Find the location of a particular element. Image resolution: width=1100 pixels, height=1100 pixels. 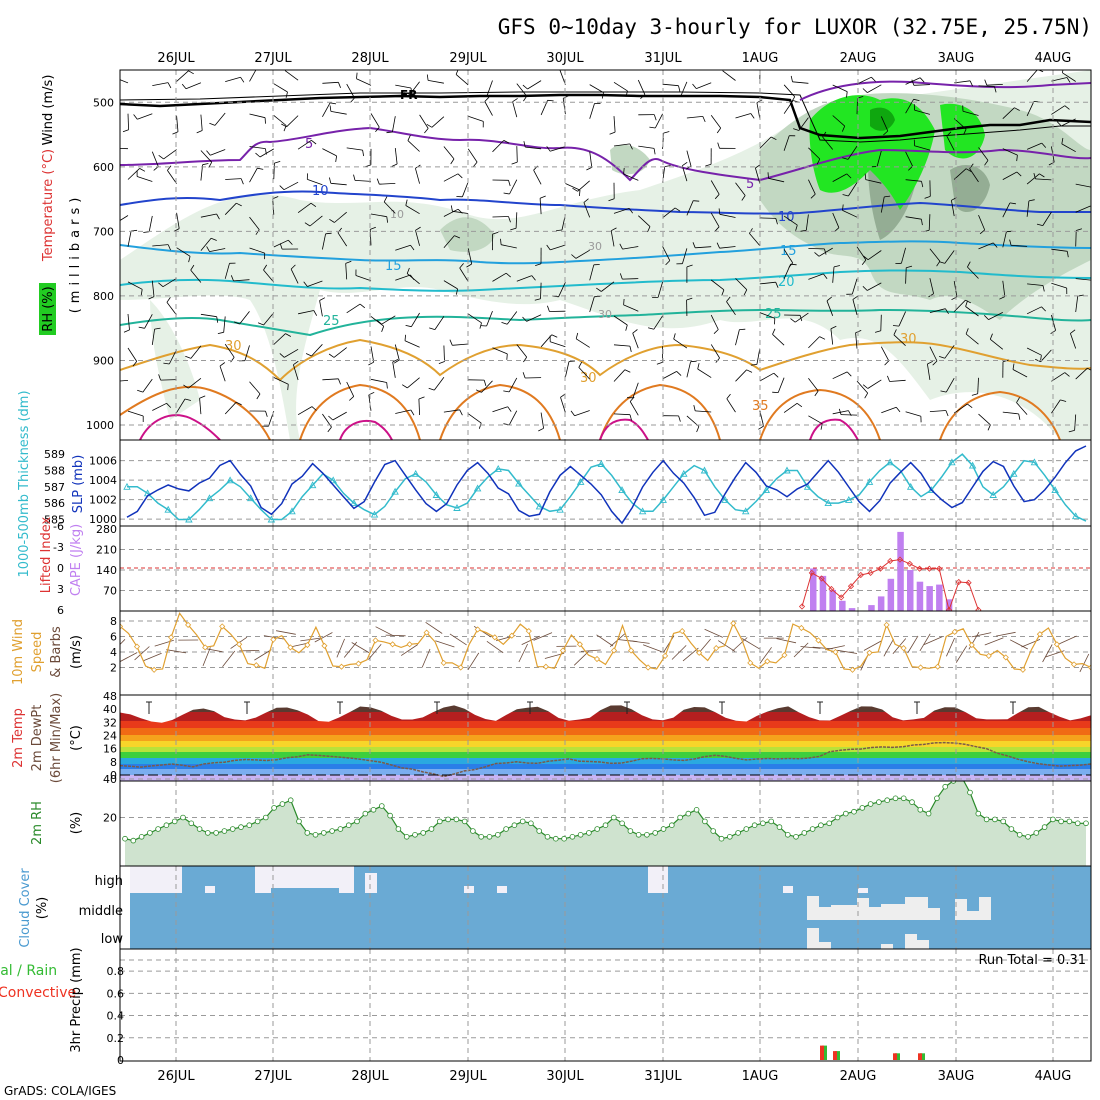

thickness-line is located at coordinates (607, 487).